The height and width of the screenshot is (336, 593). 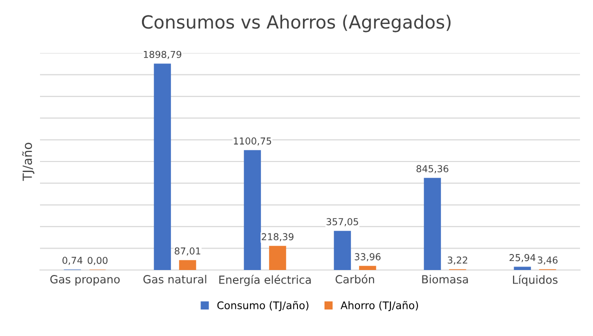 What do you see at coordinates (265, 280) in the screenshot?
I see `x-tick-label: Energía eléctrica` at bounding box center [265, 280].